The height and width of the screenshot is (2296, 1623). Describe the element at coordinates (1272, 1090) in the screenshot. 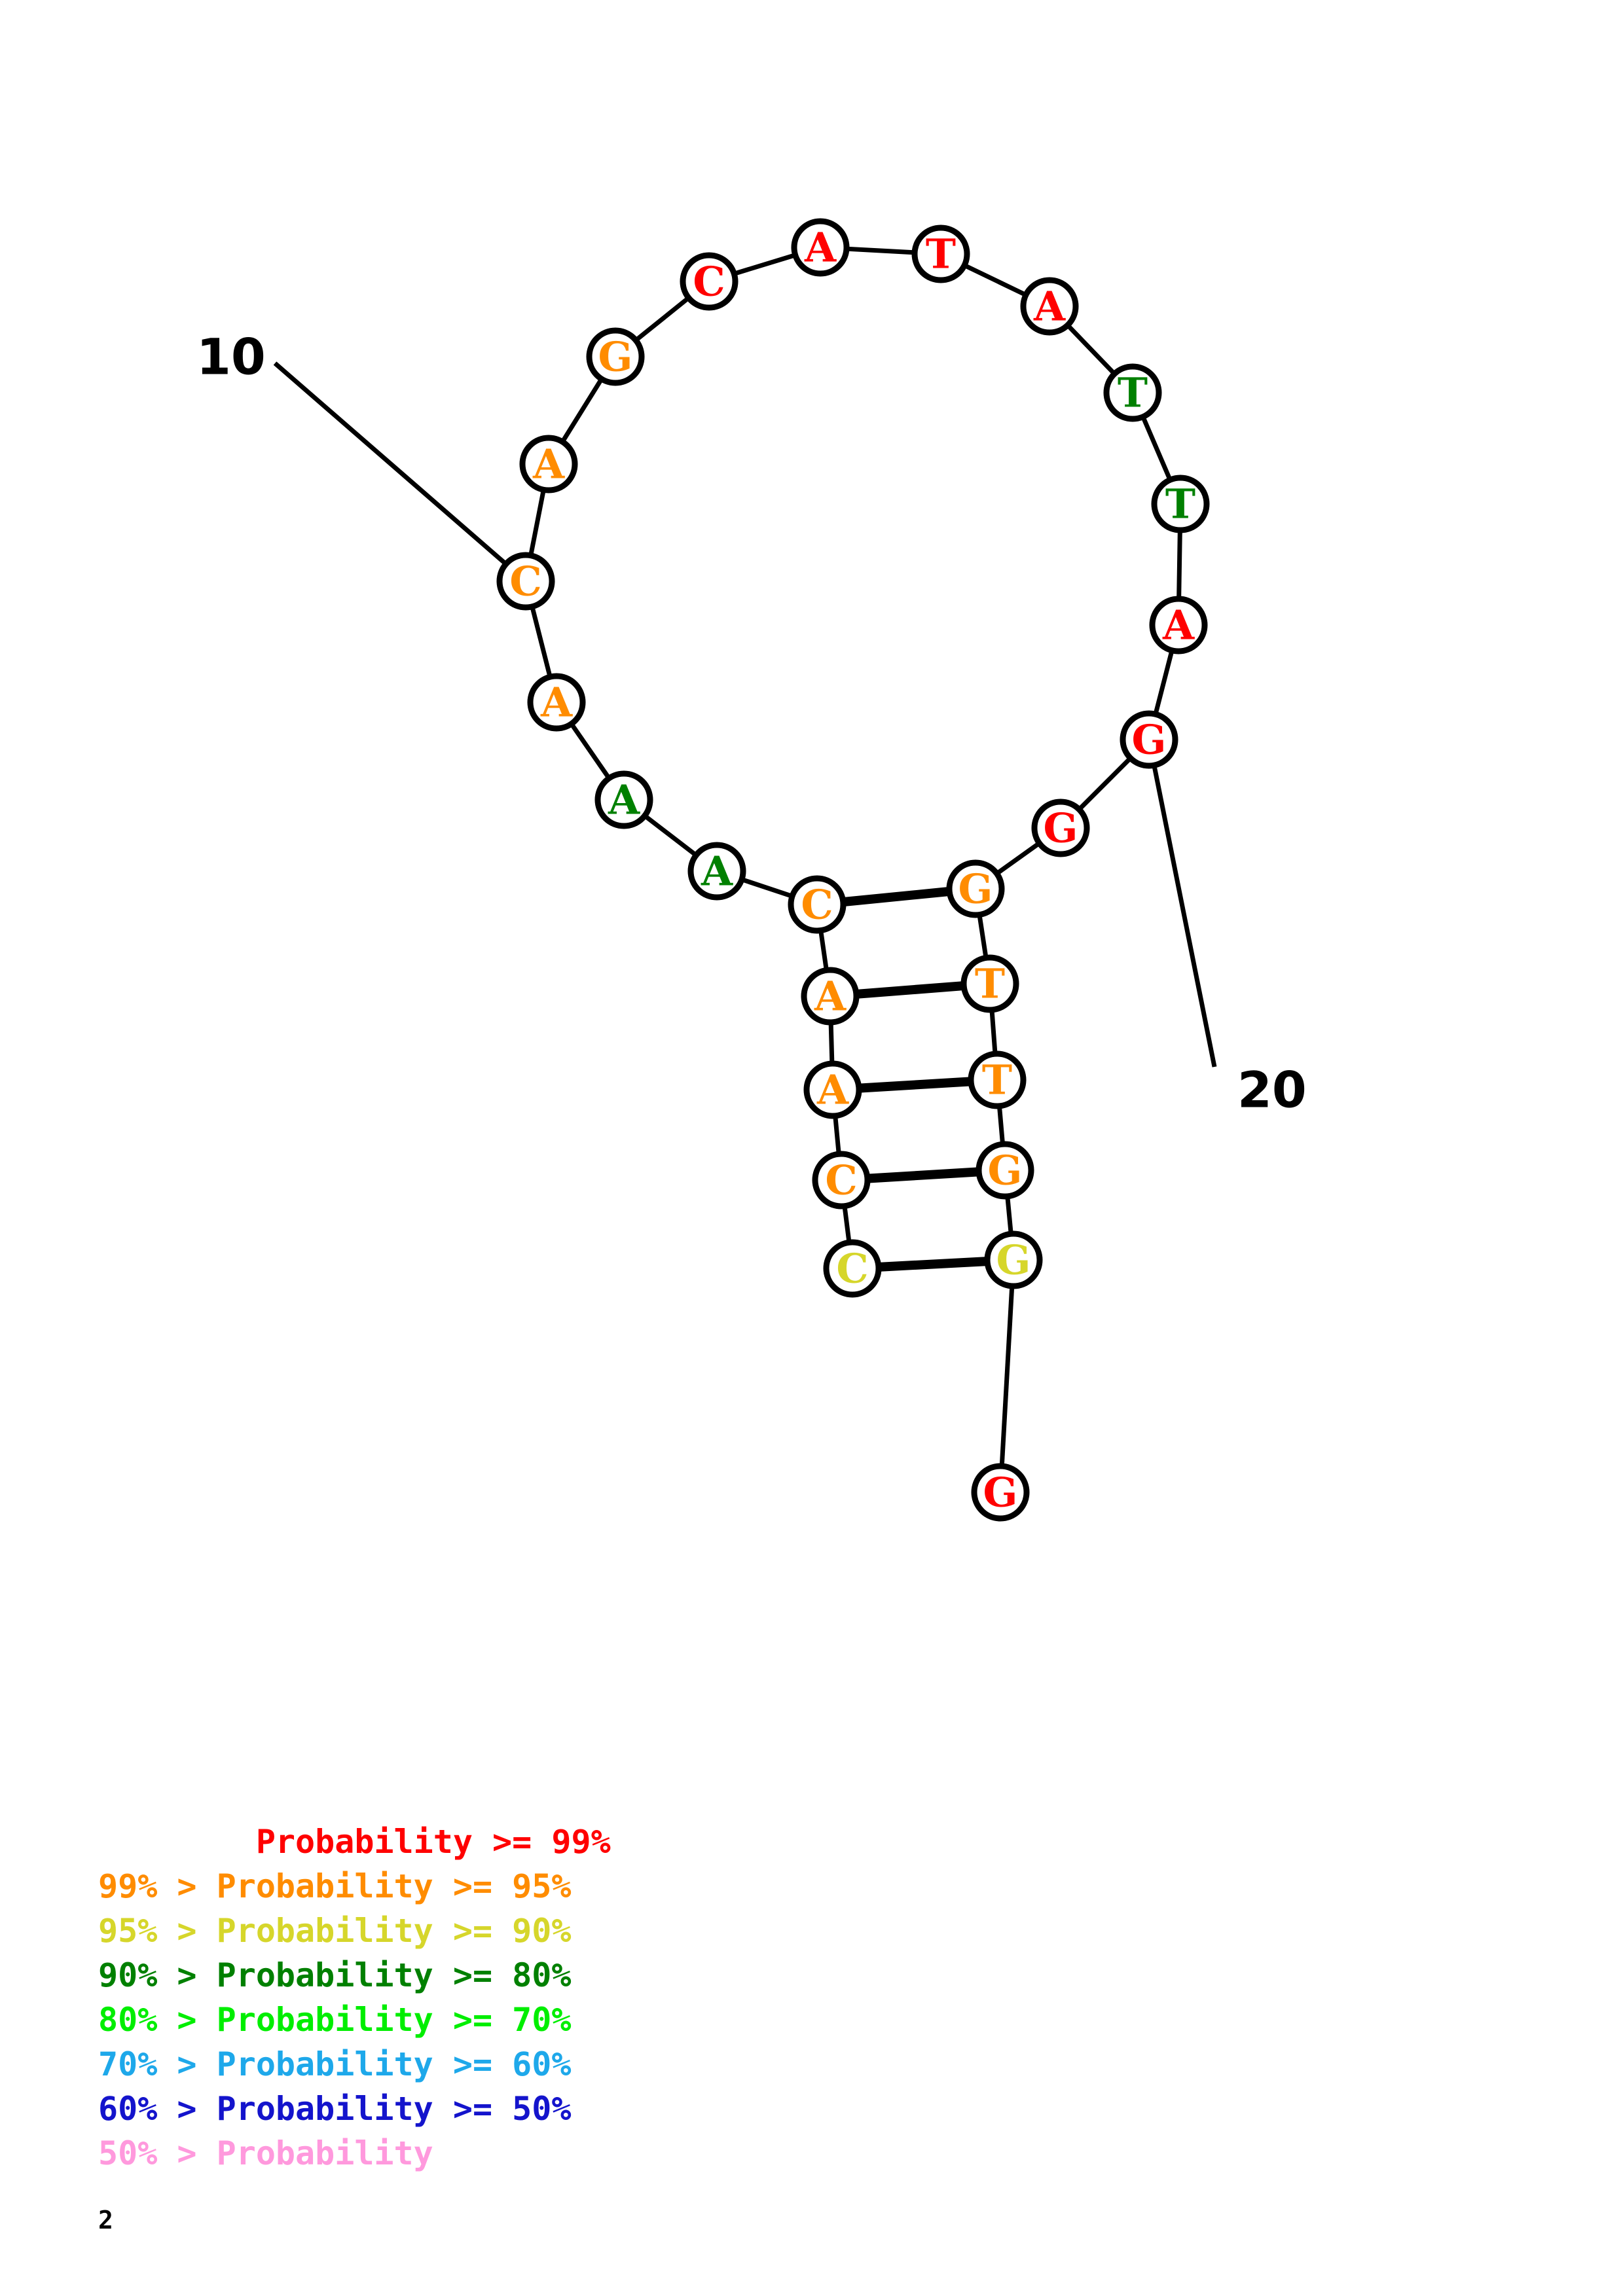

I see `position-label: 20` at that location.